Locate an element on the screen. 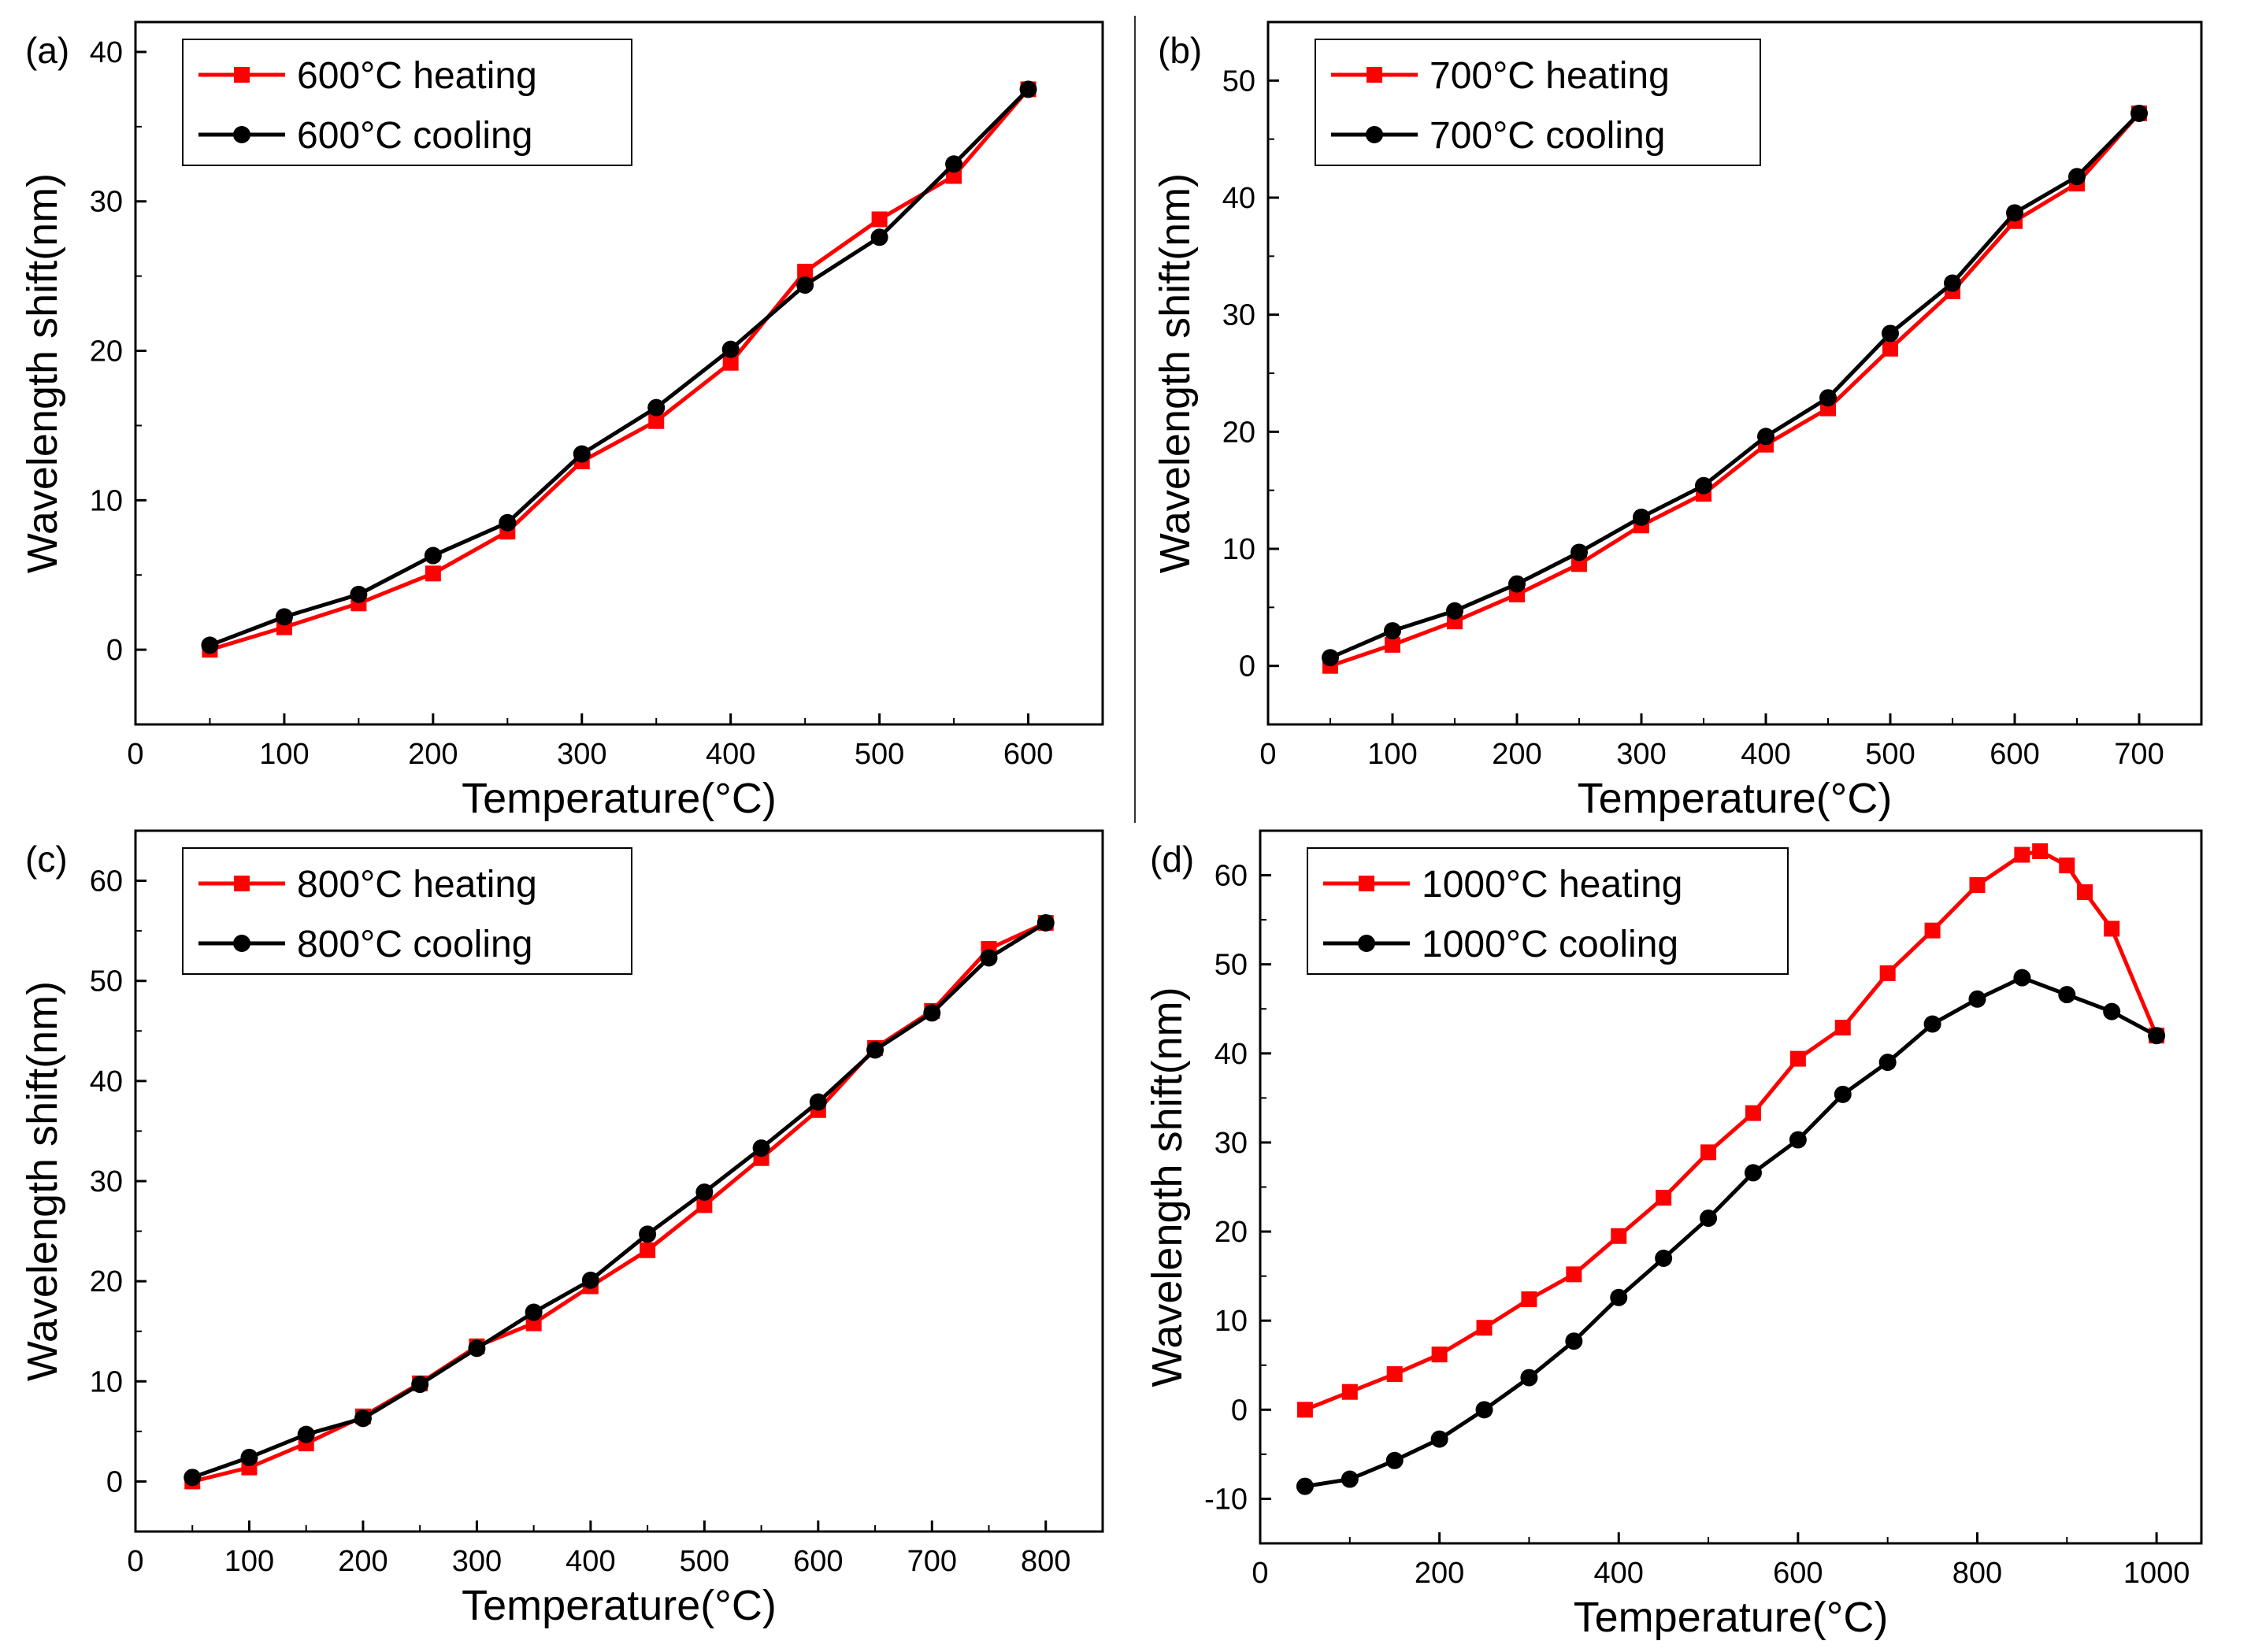  series-cooling is located at coordinates (619, 367).